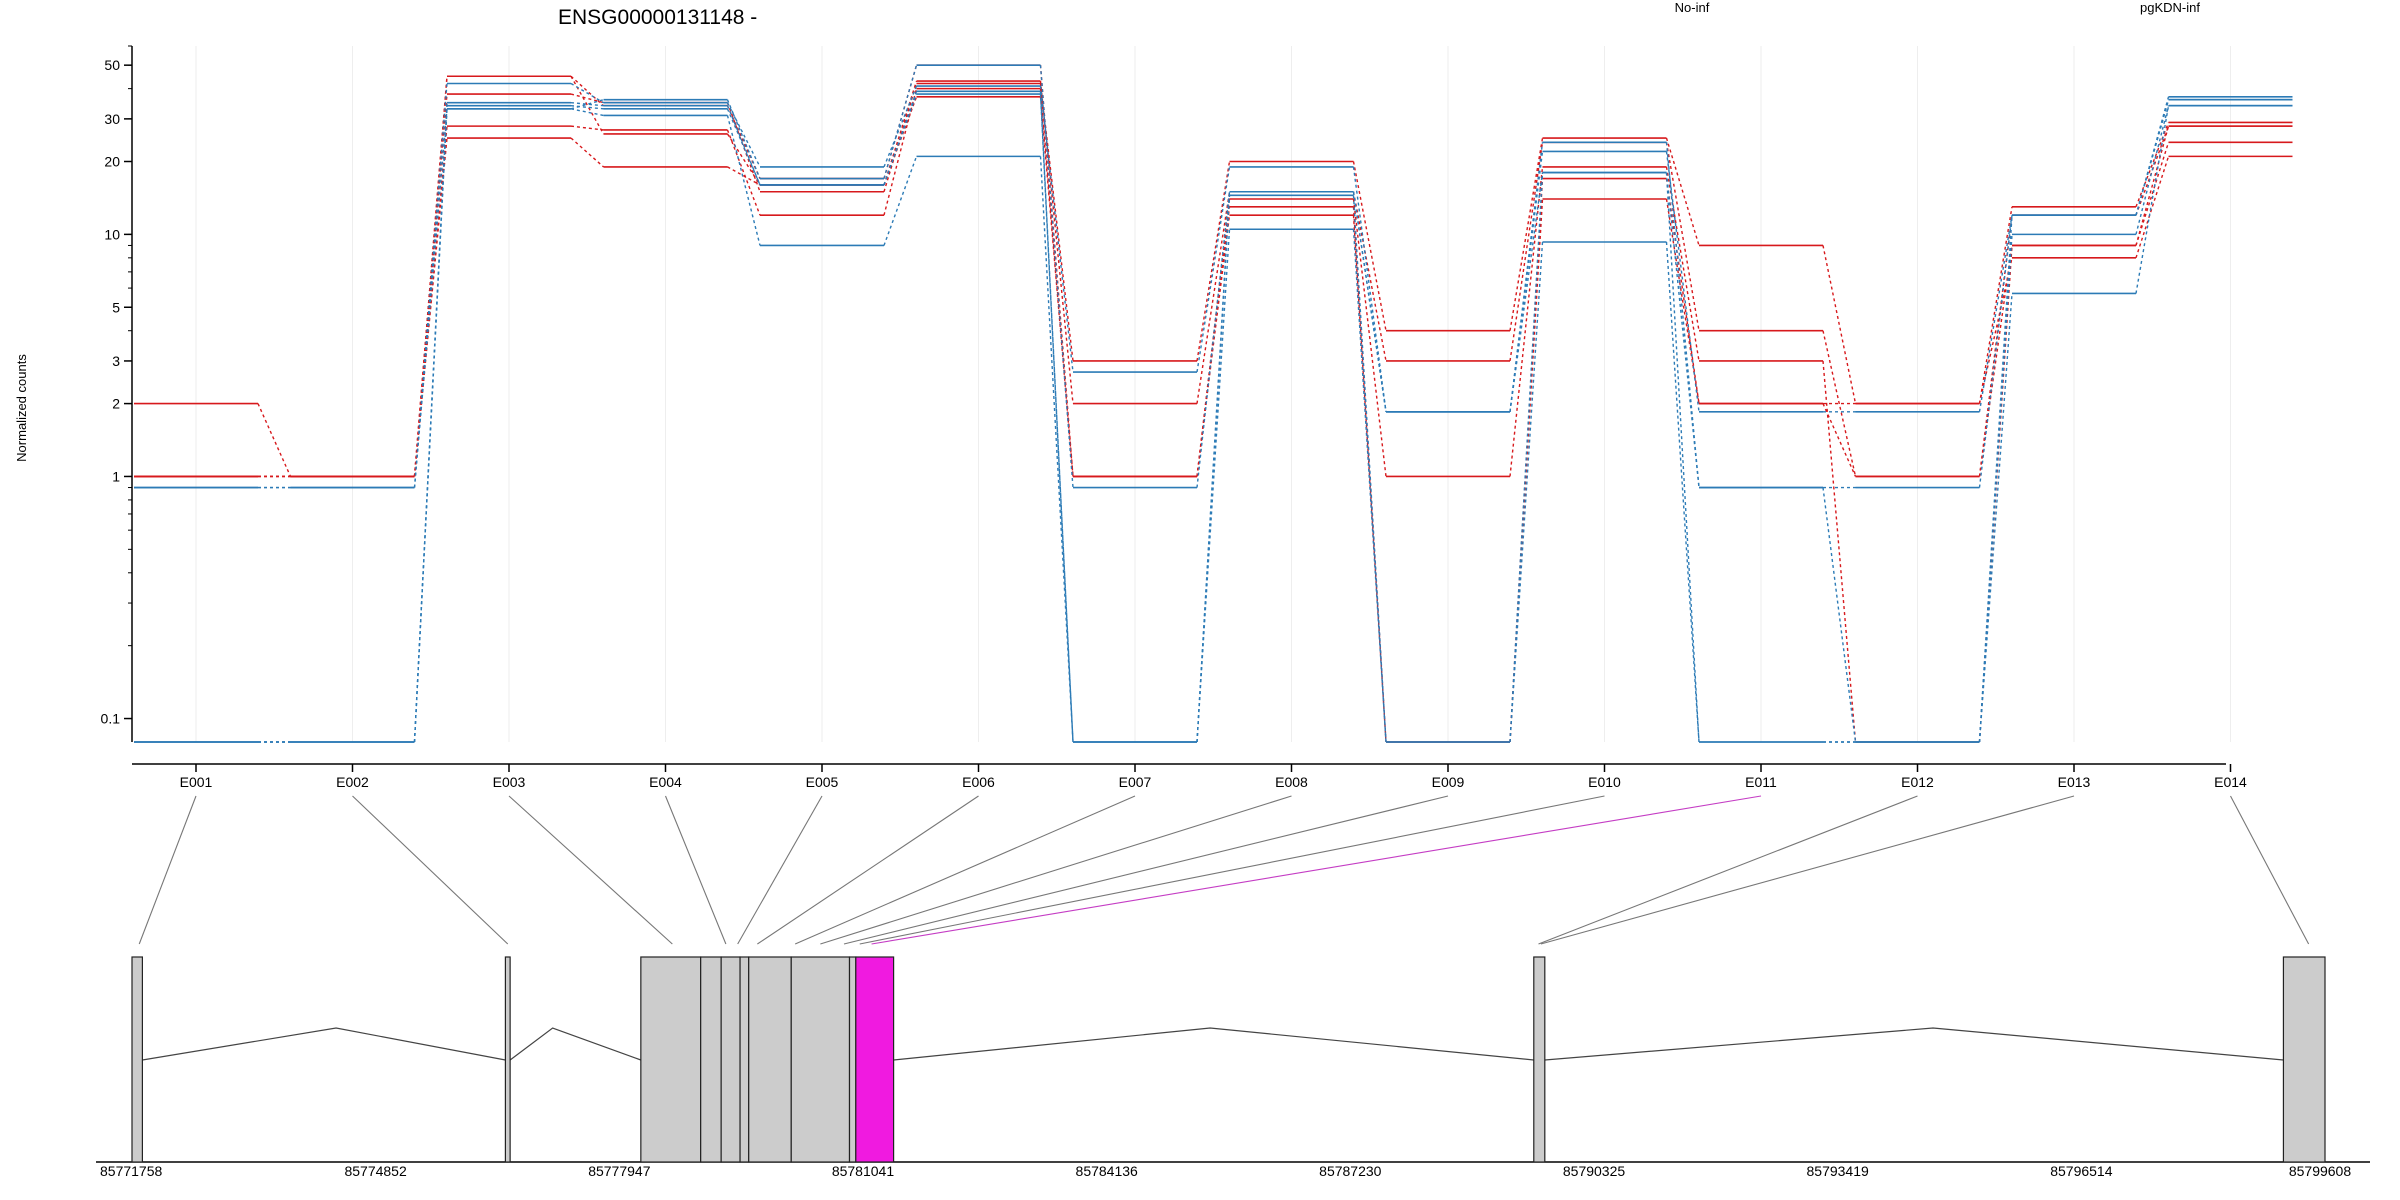 The height and width of the screenshot is (1200, 2400). Describe the element at coordinates (430, 870) in the screenshot. I see `exon-link-e002` at that location.